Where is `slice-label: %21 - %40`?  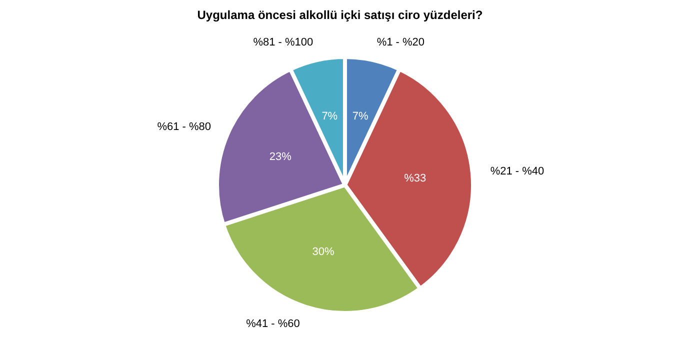
slice-label: %21 - %40 is located at coordinates (517, 171).